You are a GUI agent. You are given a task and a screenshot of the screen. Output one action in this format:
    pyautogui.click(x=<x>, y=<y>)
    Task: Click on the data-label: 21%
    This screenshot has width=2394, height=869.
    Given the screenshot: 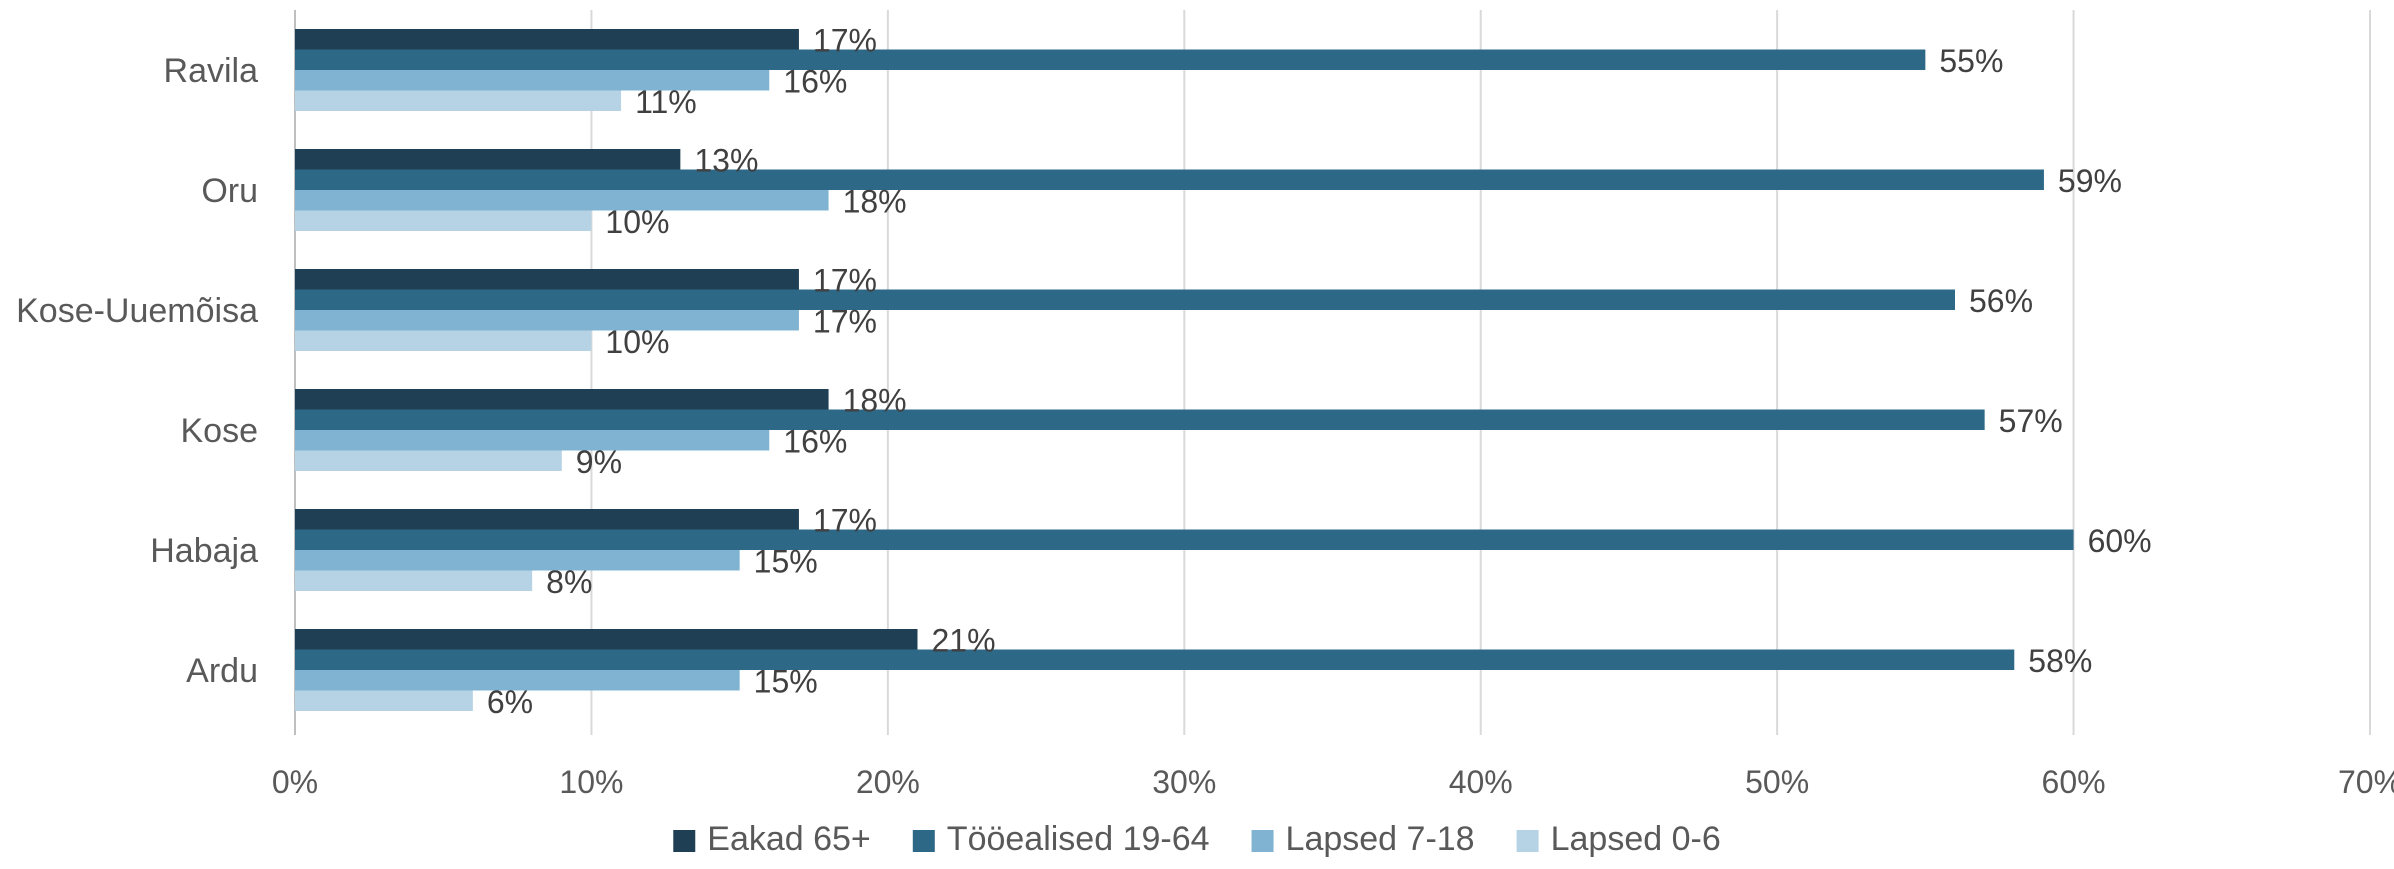 What is the action you would take?
    pyautogui.click(x=964, y=640)
    